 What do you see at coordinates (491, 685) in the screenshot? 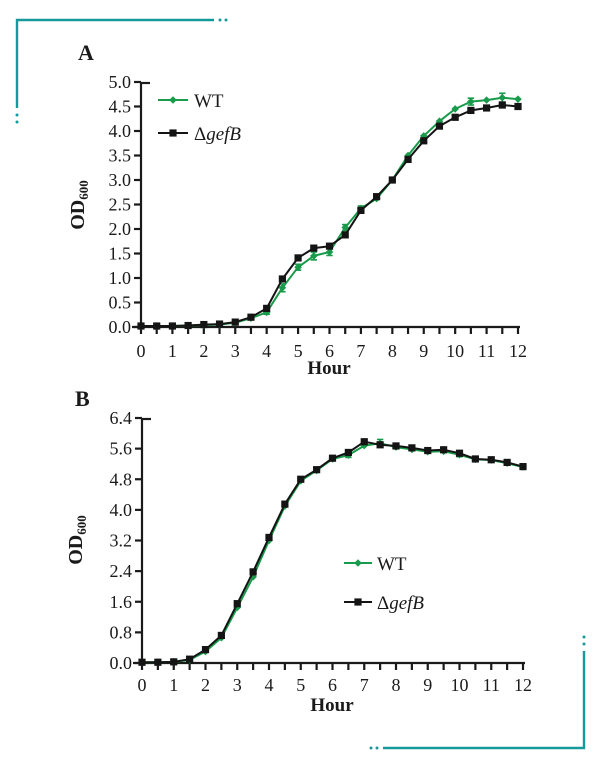
I see `x-tick-label: 11` at bounding box center [491, 685].